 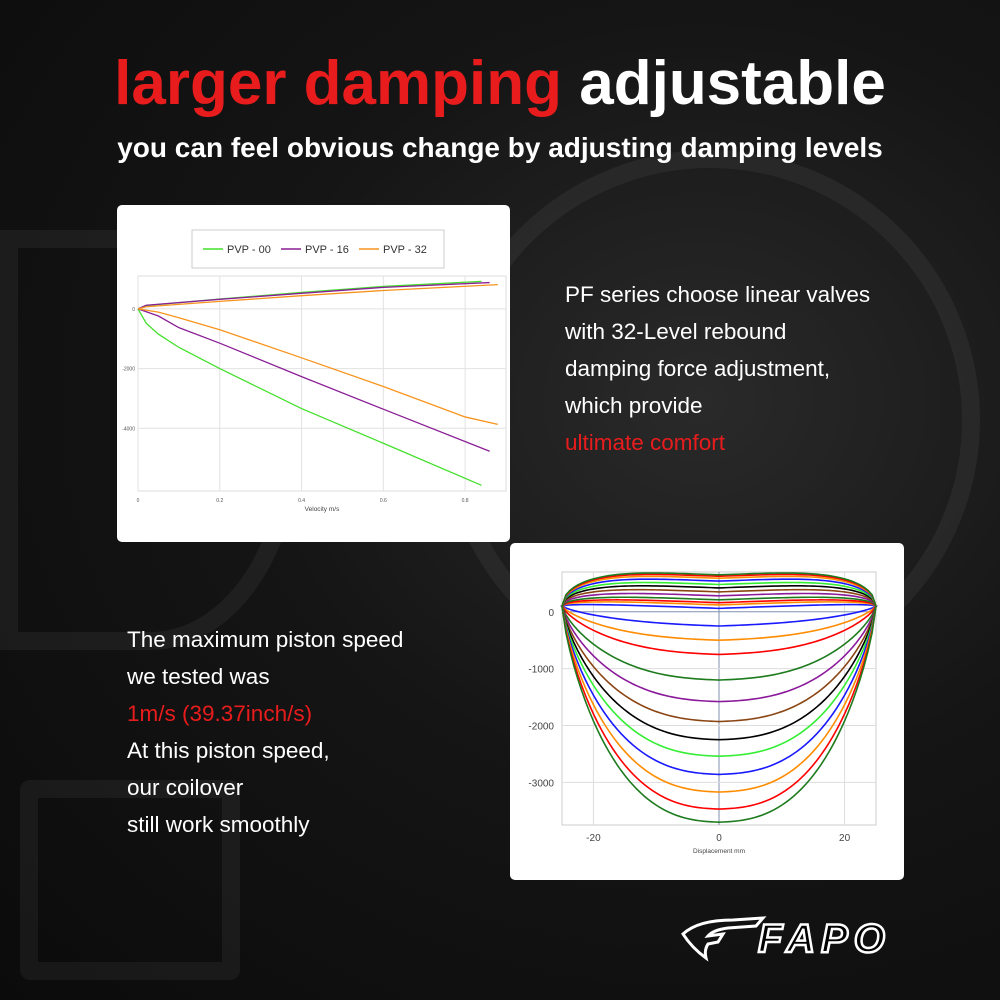 What do you see at coordinates (198, 676) in the screenshot?
I see `description-line: we tested was` at bounding box center [198, 676].